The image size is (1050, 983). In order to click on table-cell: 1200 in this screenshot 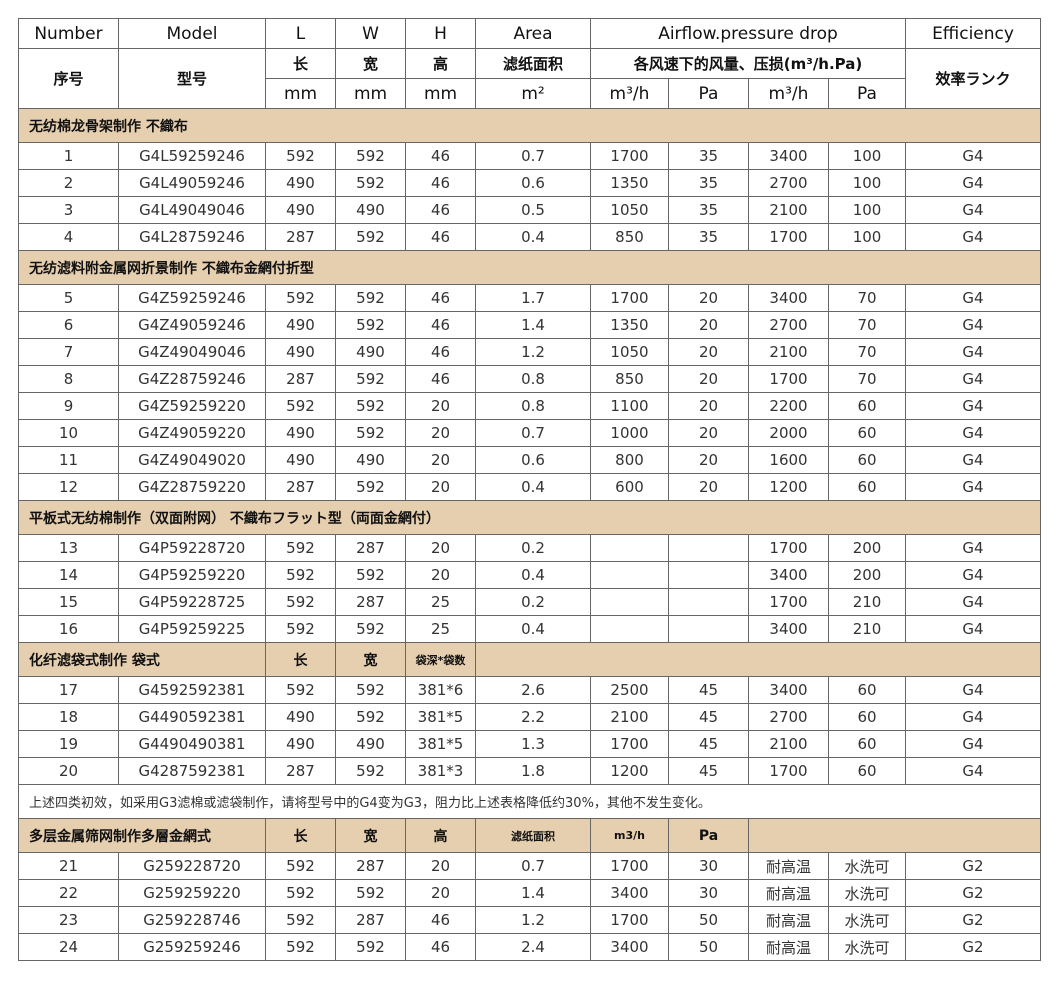, I will do `click(629, 771)`.